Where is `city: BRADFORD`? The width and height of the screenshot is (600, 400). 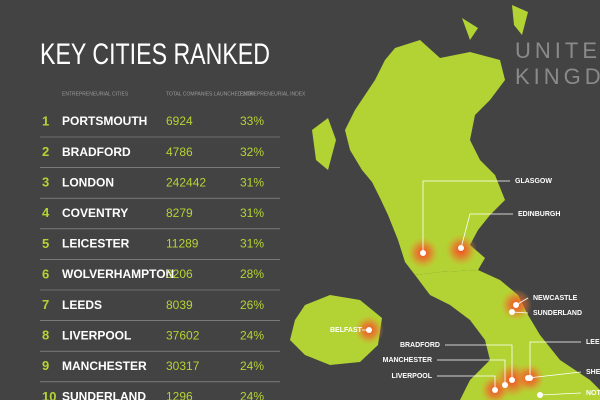
city: BRADFORD is located at coordinates (96, 152).